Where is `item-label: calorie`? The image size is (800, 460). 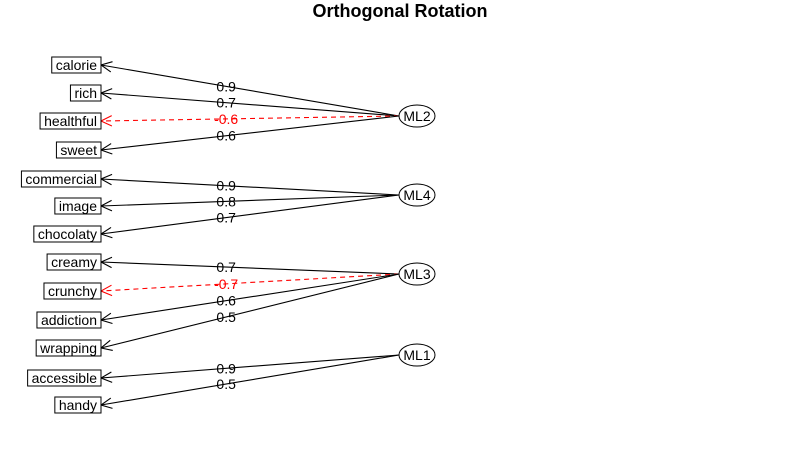 item-label: calorie is located at coordinates (76, 65).